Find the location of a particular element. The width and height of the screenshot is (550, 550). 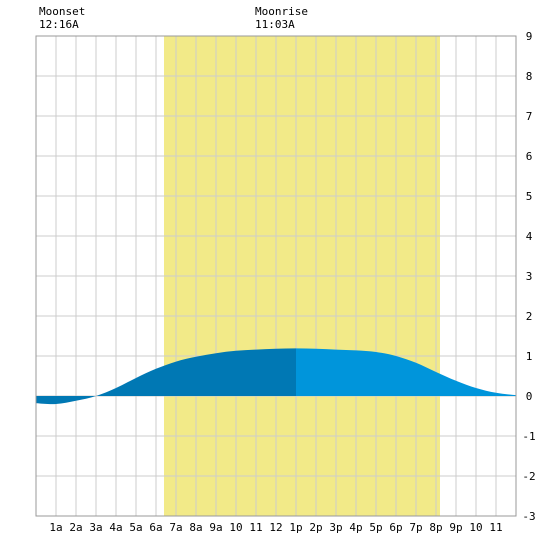

x-tick-label: 12 is located at coordinates (275, 527).